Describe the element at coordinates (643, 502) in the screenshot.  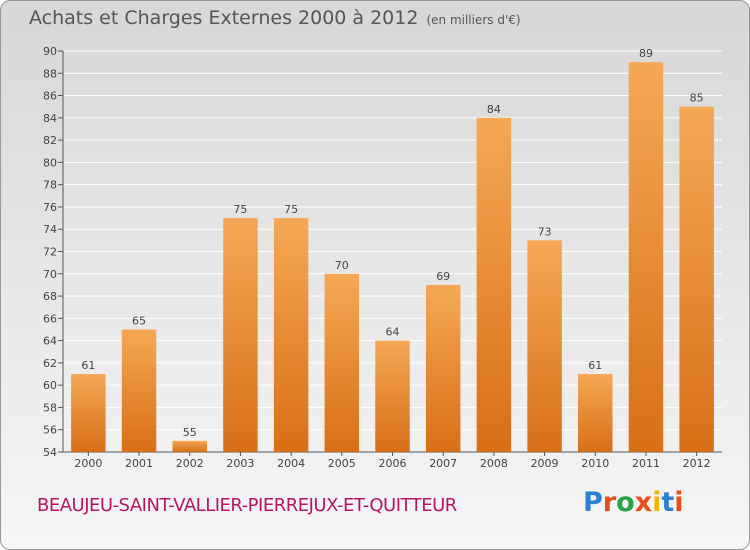
I see `logo-letter: x` at that location.